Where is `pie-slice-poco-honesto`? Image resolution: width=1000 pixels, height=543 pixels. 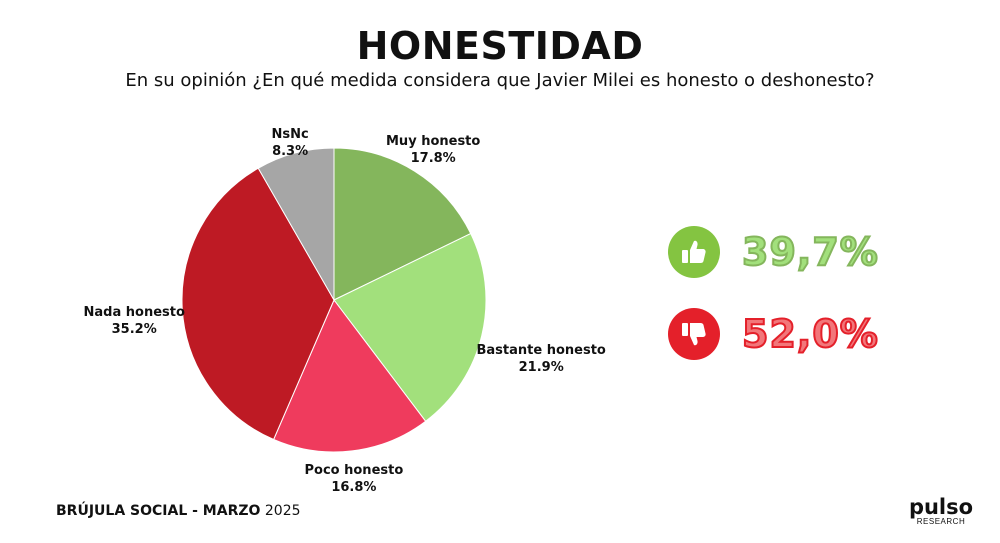 pie-slice-poco-honesto is located at coordinates (349, 376).